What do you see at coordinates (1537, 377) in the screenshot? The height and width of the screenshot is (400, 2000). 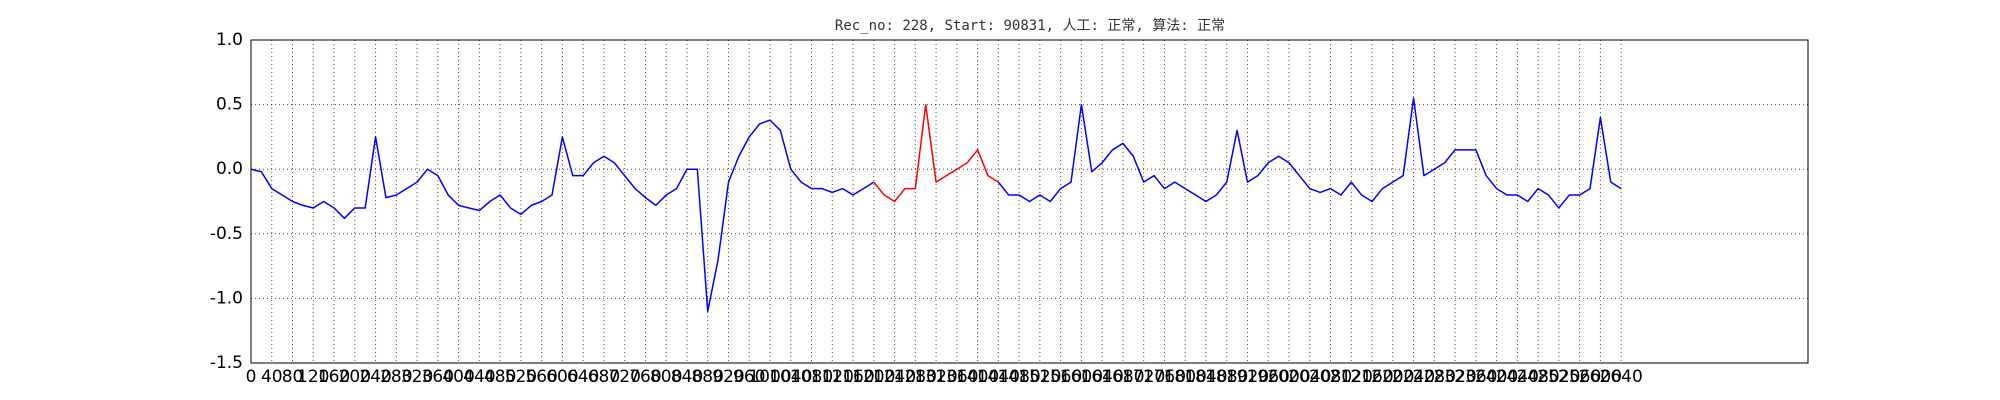 I see `x-tick-label: 2480` at bounding box center [1537, 377].